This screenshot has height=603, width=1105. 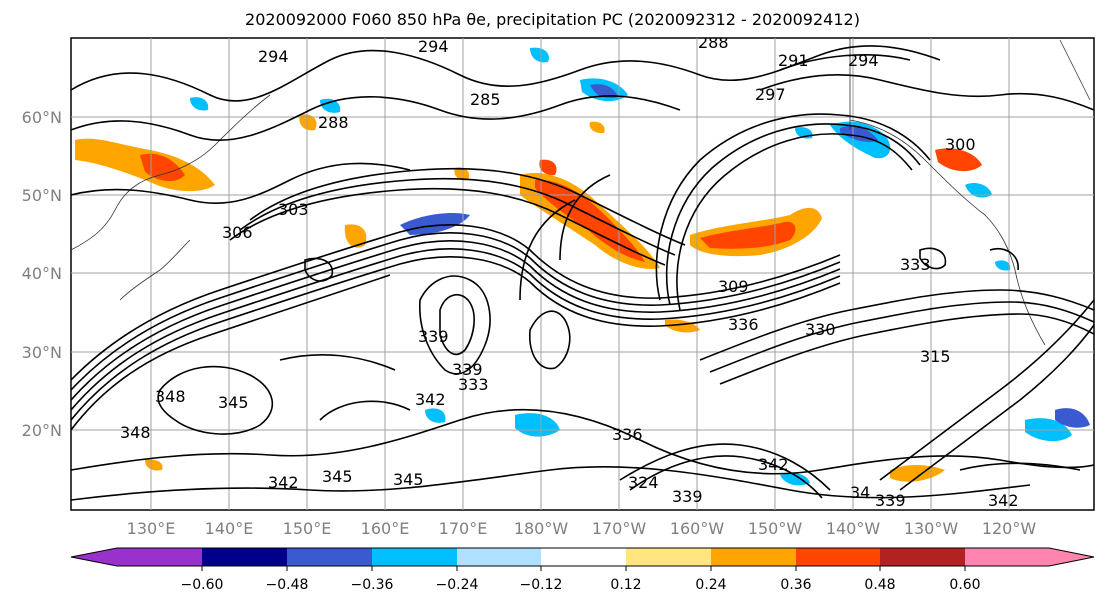 I want to click on colorbar-extend-max, so click(x=1071, y=557).